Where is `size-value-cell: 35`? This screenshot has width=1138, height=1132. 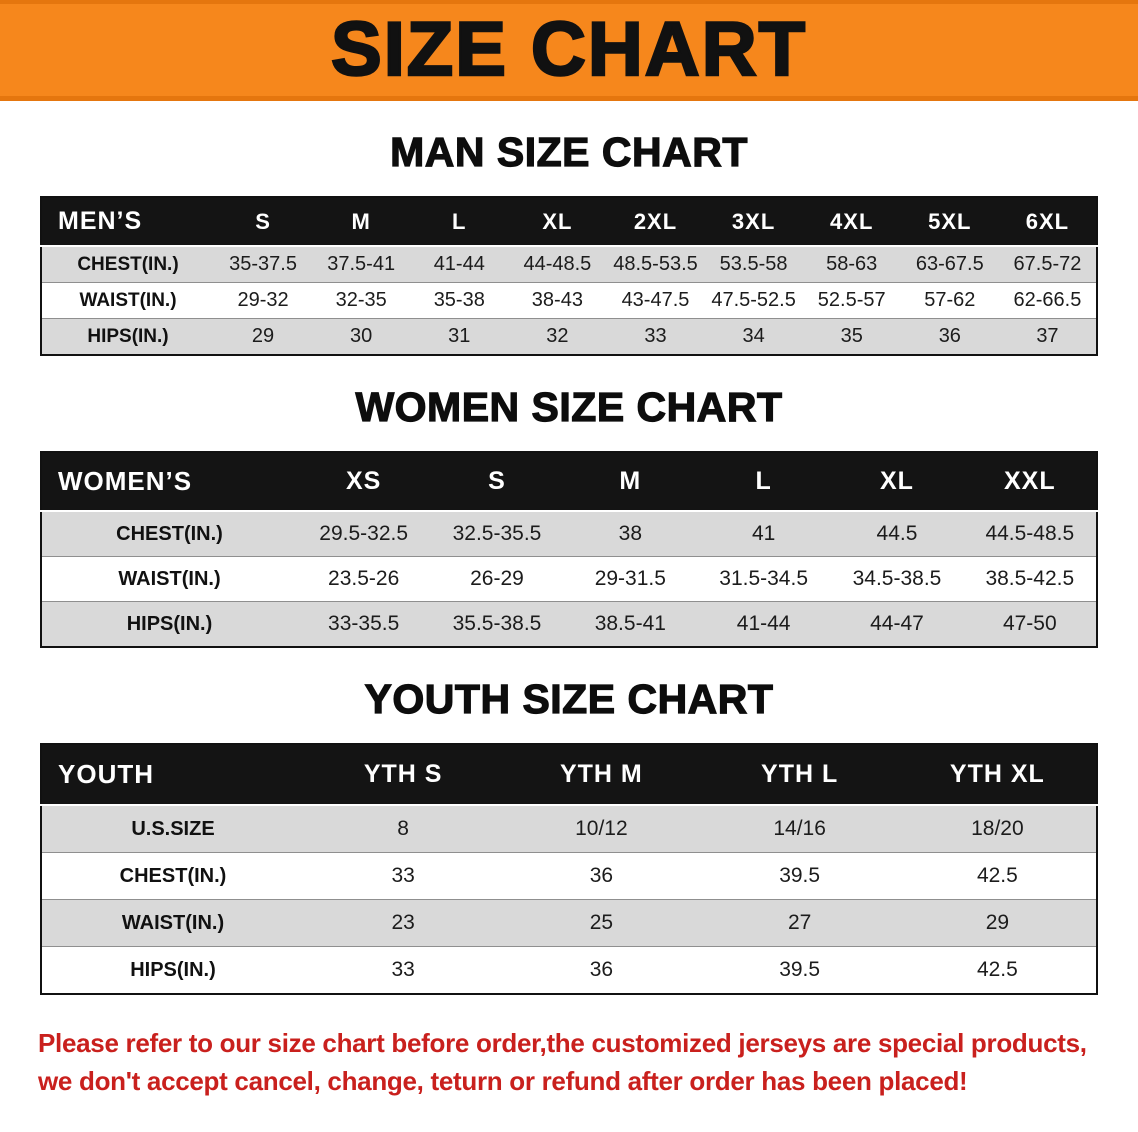
size-value-cell: 35 is located at coordinates (851, 336).